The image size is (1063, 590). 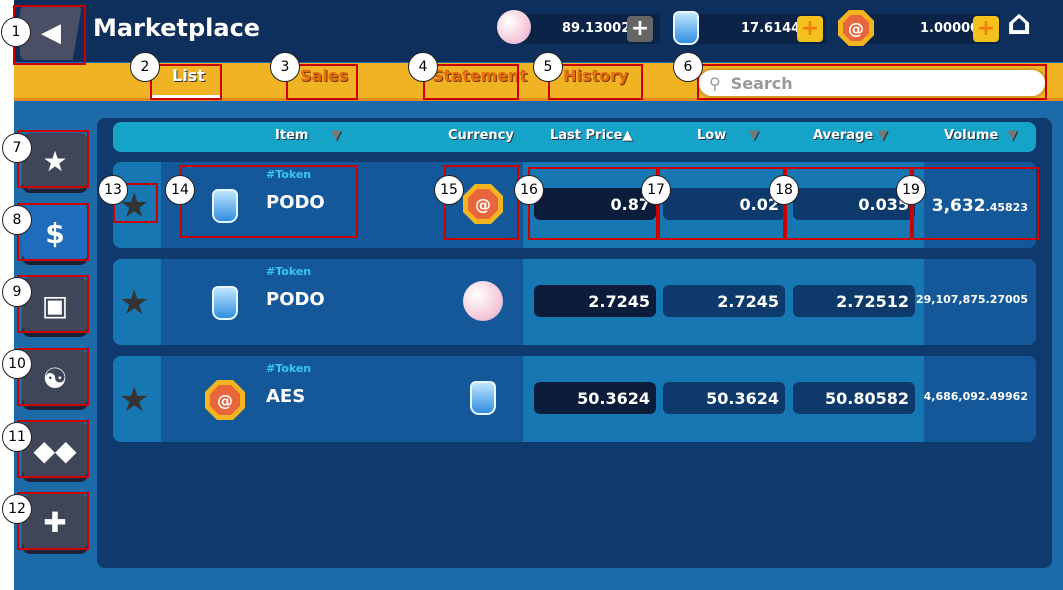 What do you see at coordinates (724, 398) in the screenshot?
I see `low-value: 50.3624` at bounding box center [724, 398].